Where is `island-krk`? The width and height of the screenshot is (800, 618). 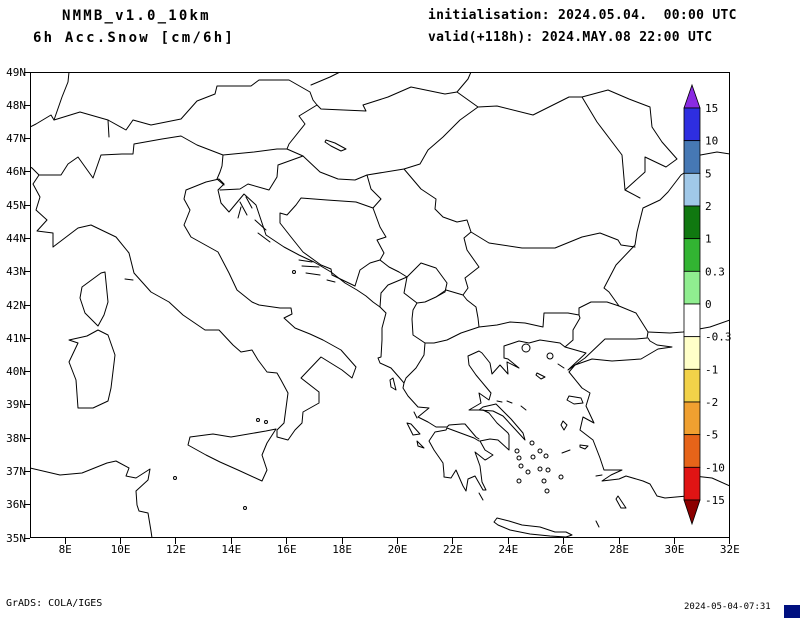 island-krk is located at coordinates (249, 202).